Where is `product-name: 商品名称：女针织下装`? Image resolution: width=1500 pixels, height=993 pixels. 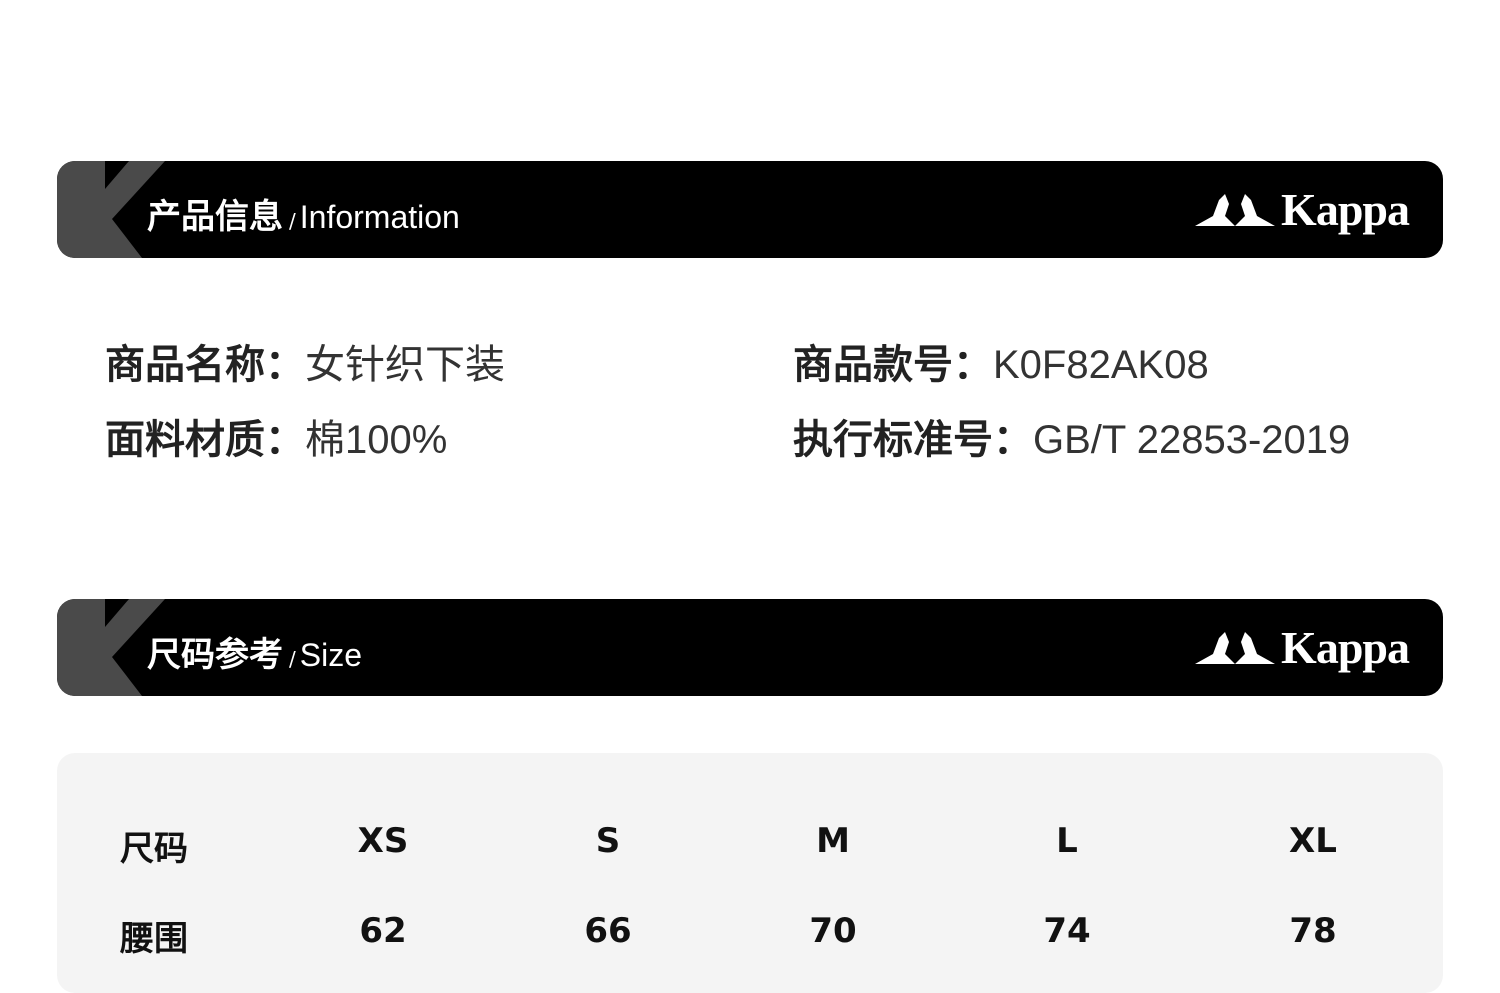
product-name: 商品名称：女针织下装 is located at coordinates (305, 365).